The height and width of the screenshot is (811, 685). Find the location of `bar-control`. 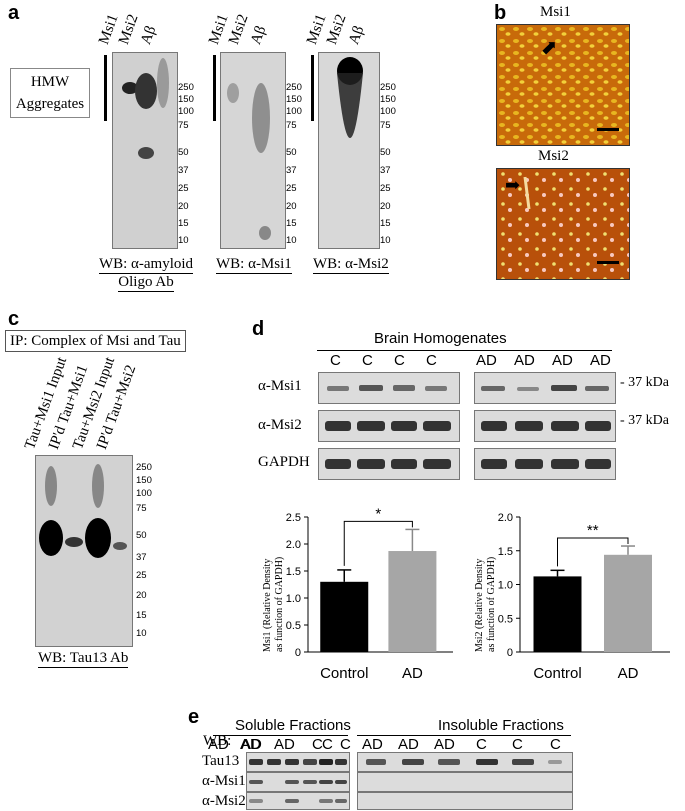

bar-control is located at coordinates (557, 614).